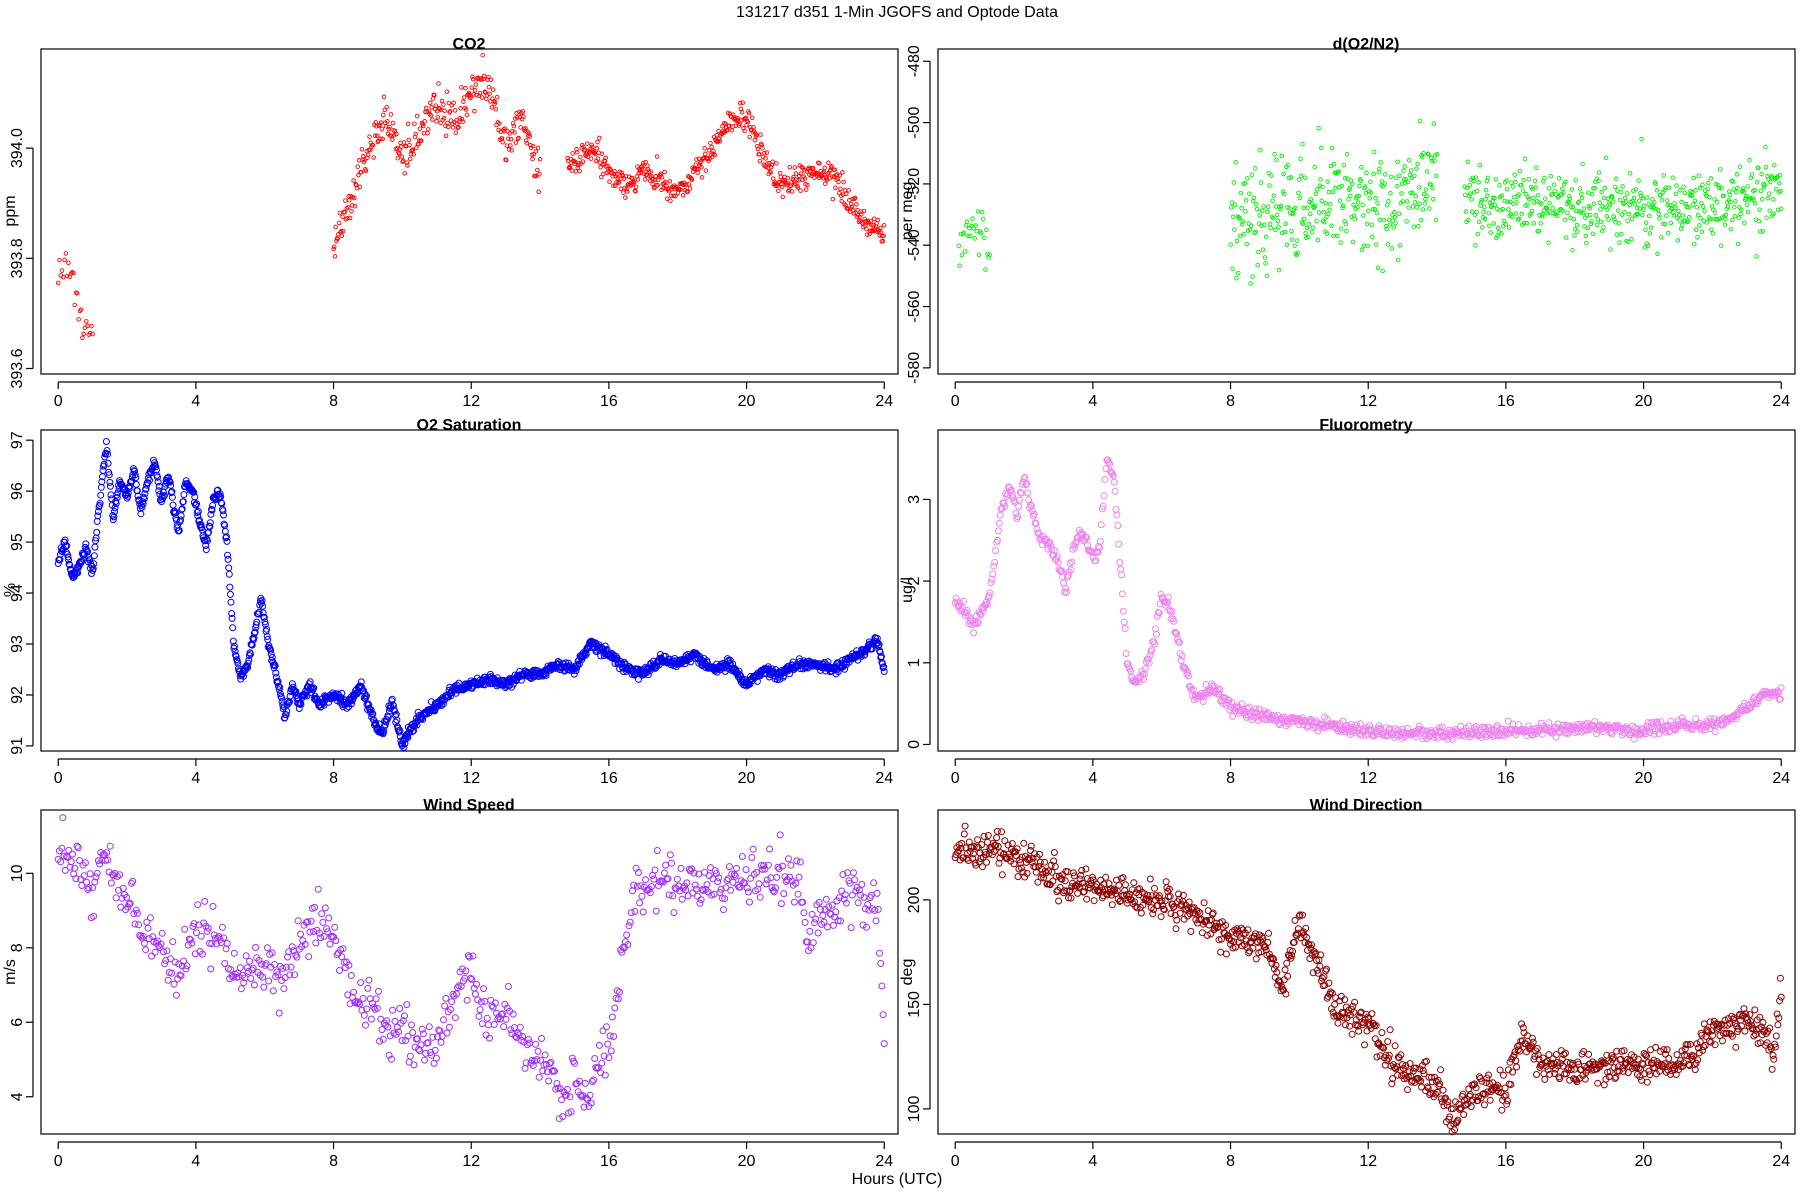  I want to click on x-tick-label: 4, so click(195, 401).